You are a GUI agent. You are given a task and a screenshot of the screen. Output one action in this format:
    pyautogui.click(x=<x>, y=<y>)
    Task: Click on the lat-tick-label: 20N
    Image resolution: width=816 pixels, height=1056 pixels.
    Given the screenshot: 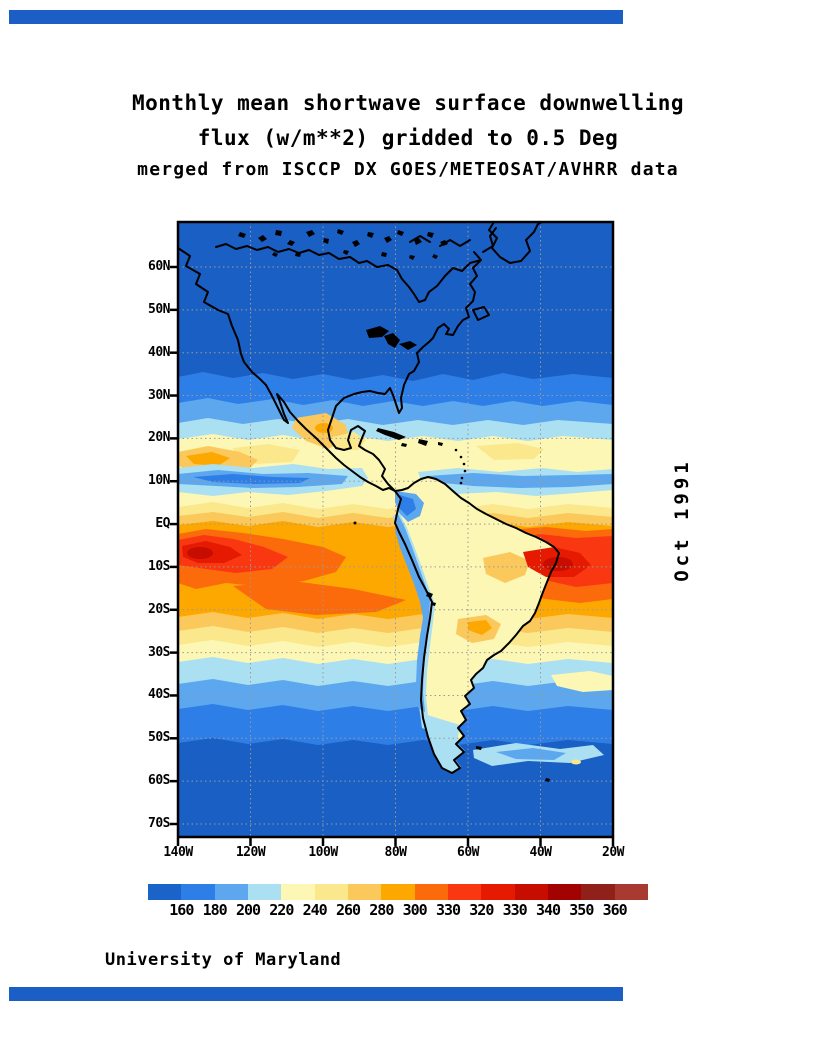 What is the action you would take?
    pyautogui.click(x=159, y=438)
    